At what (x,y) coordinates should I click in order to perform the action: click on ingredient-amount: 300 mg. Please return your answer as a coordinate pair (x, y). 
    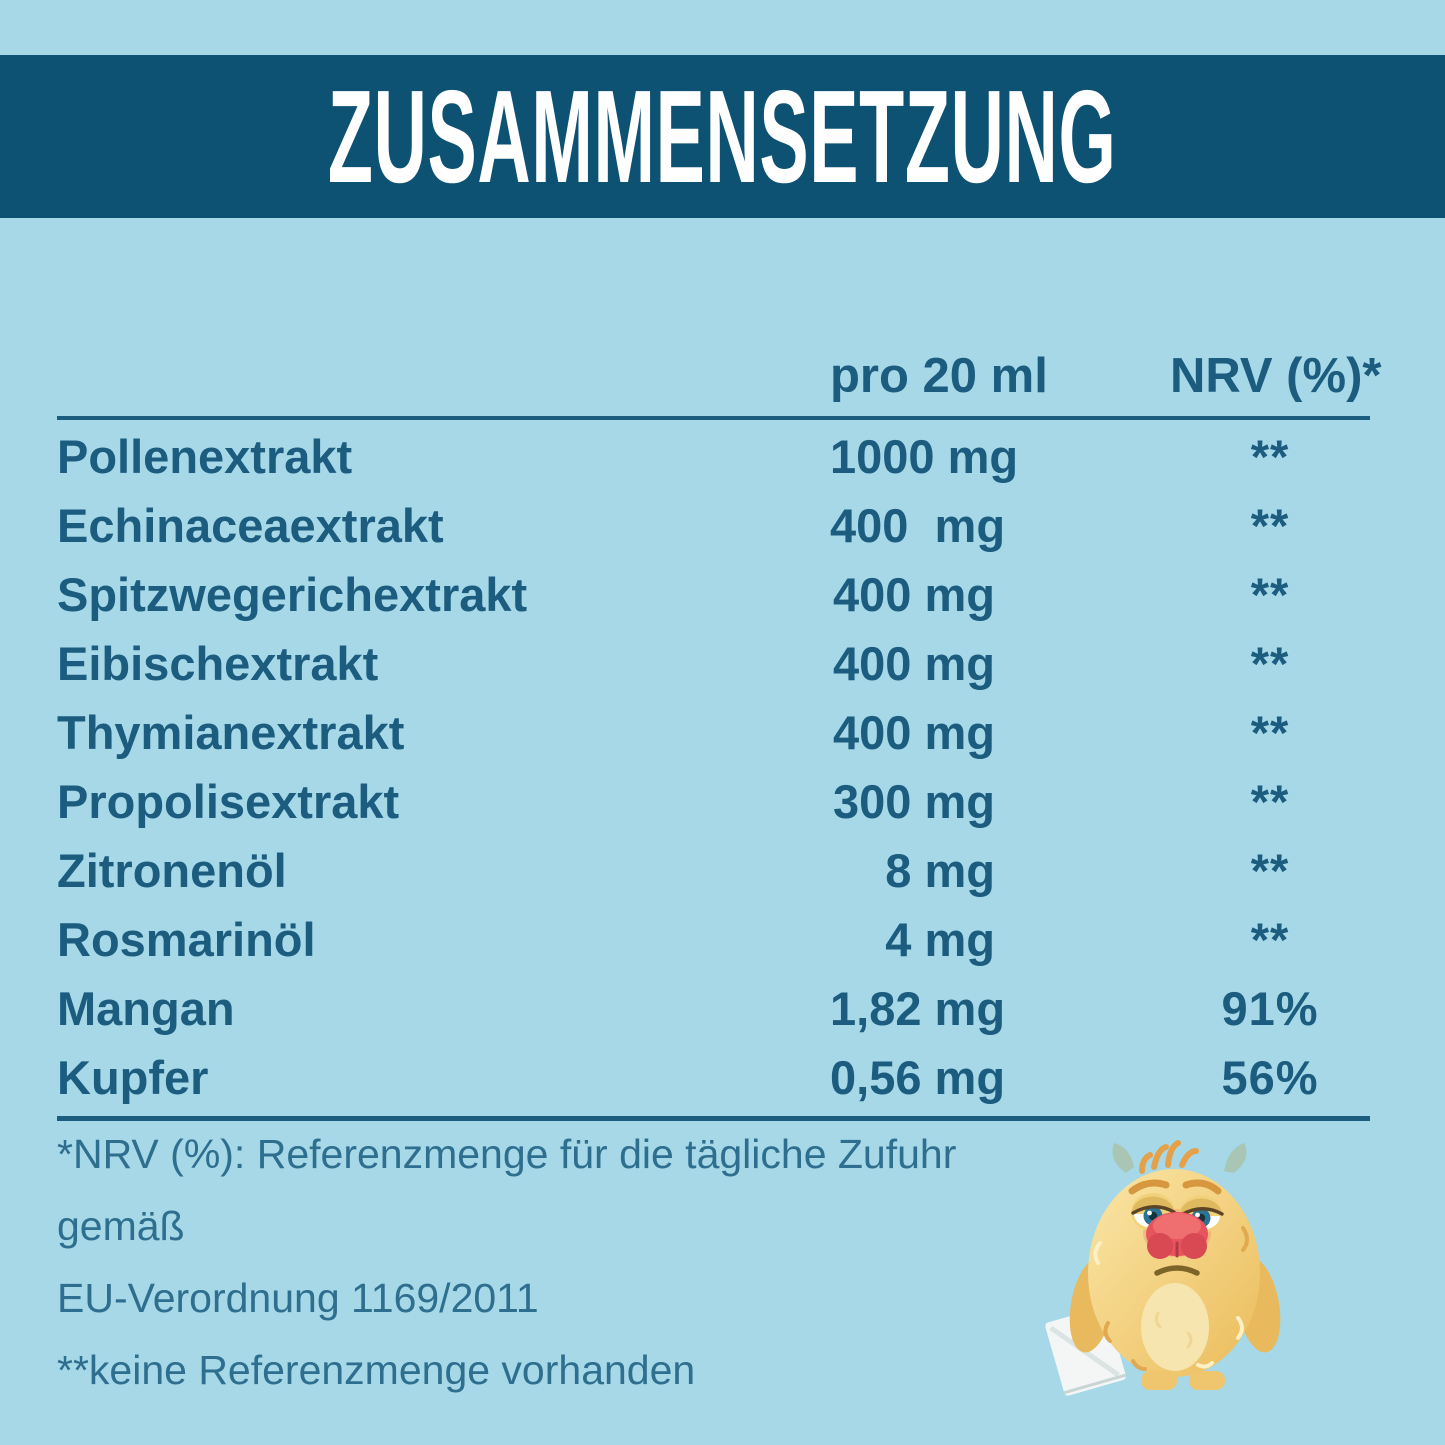
    Looking at the image, I should click on (914, 801).